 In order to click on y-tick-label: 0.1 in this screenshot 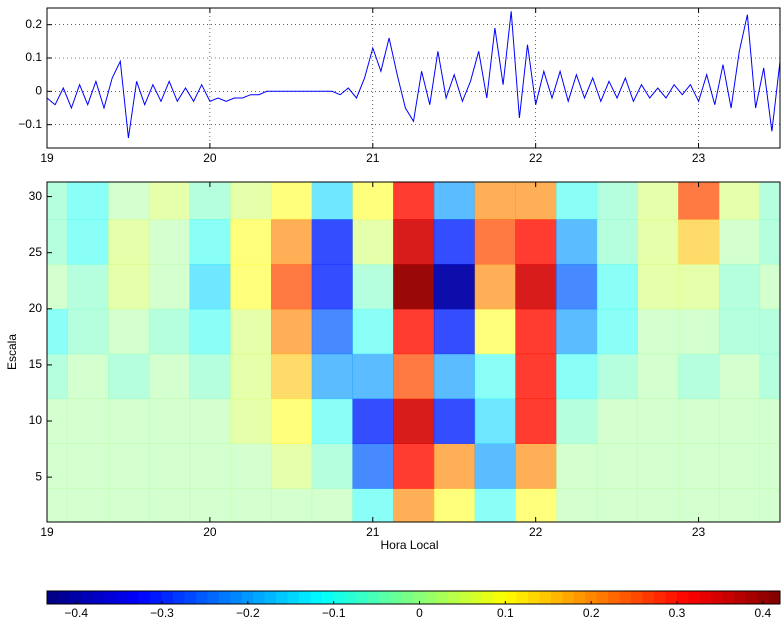, I will do `click(33, 57)`.